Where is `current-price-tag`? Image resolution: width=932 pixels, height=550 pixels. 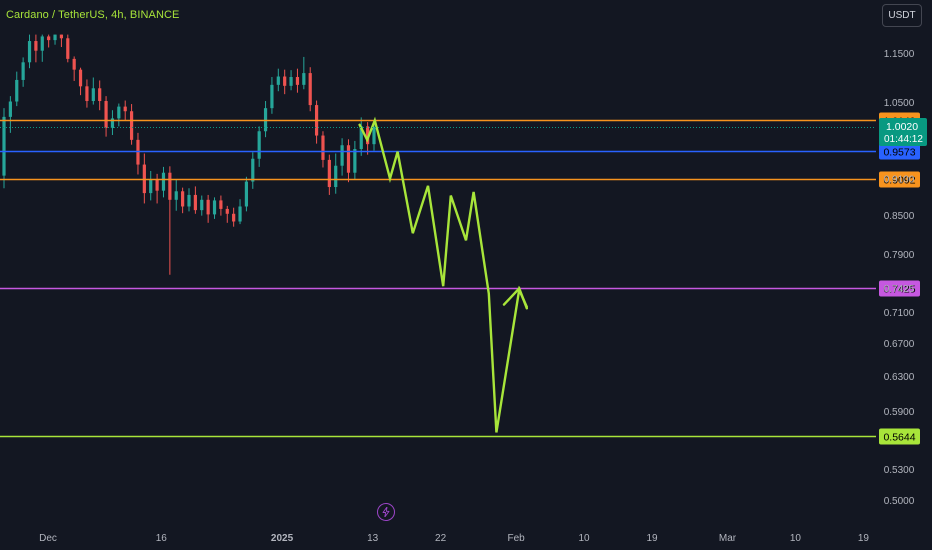
current-price-tag is located at coordinates (903, 132).